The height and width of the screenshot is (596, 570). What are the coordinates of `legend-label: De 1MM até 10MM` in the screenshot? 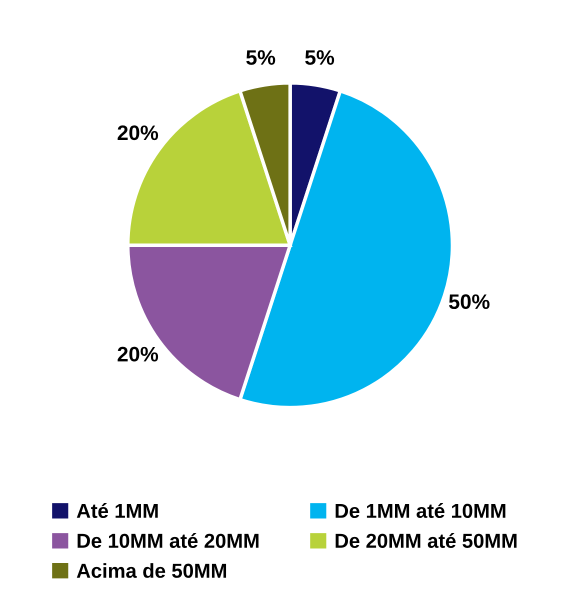 It's located at (421, 510).